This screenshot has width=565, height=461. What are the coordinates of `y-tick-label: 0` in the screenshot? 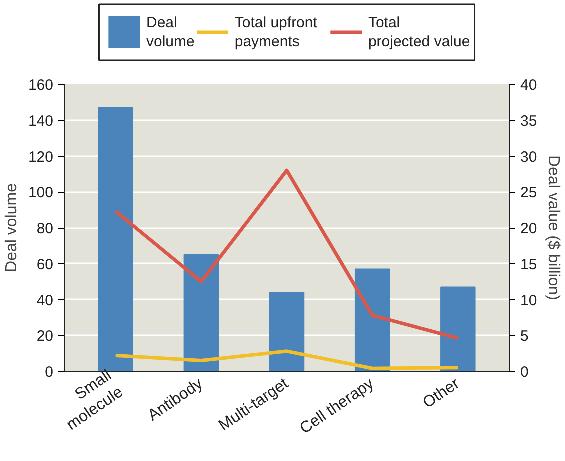 It's located at (49, 372).